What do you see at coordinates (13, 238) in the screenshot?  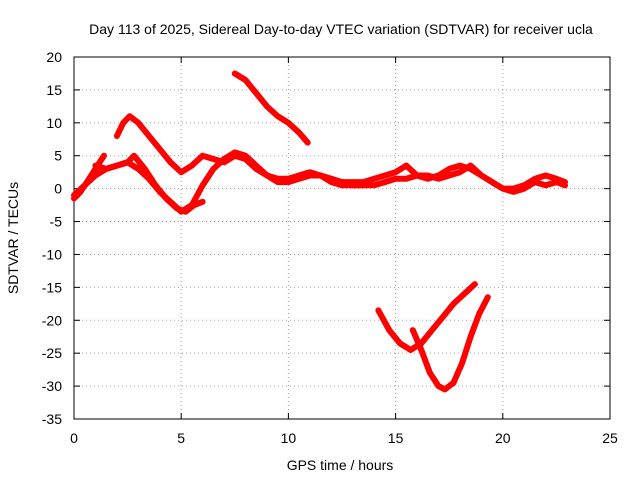 I see `y-axis-label: SDTVAR / TECUs` at bounding box center [13, 238].